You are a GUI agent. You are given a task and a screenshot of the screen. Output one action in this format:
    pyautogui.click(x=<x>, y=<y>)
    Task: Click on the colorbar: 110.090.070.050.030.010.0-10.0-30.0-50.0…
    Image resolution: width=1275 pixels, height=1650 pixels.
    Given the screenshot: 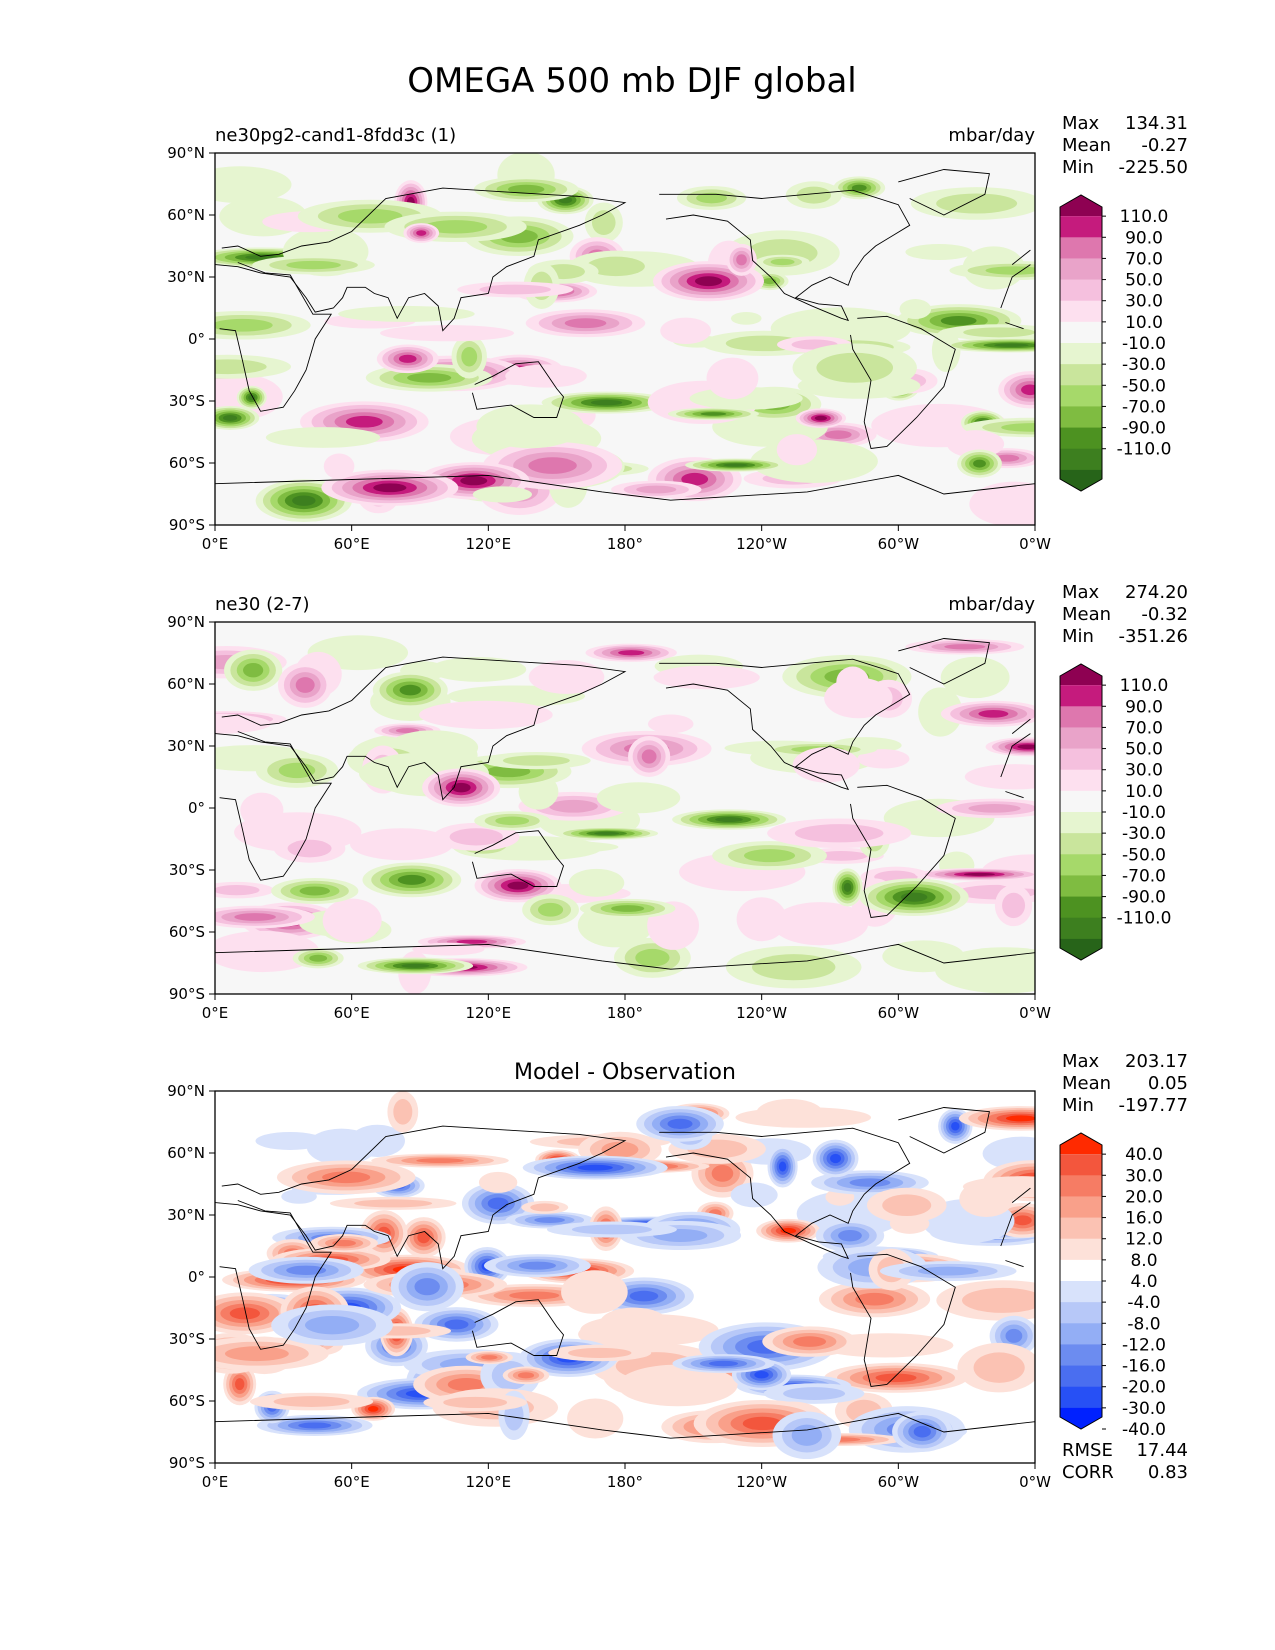 What is the action you would take?
    pyautogui.click(x=1115, y=343)
    